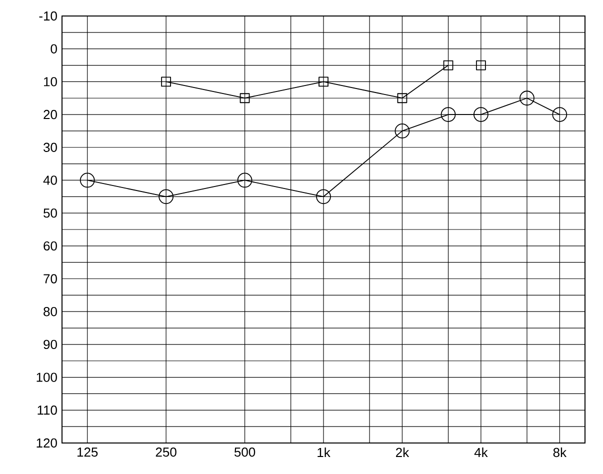 This screenshot has height=474, width=603. Describe the element at coordinates (50, 345) in the screenshot. I see `y-tick-label: 90` at that location.